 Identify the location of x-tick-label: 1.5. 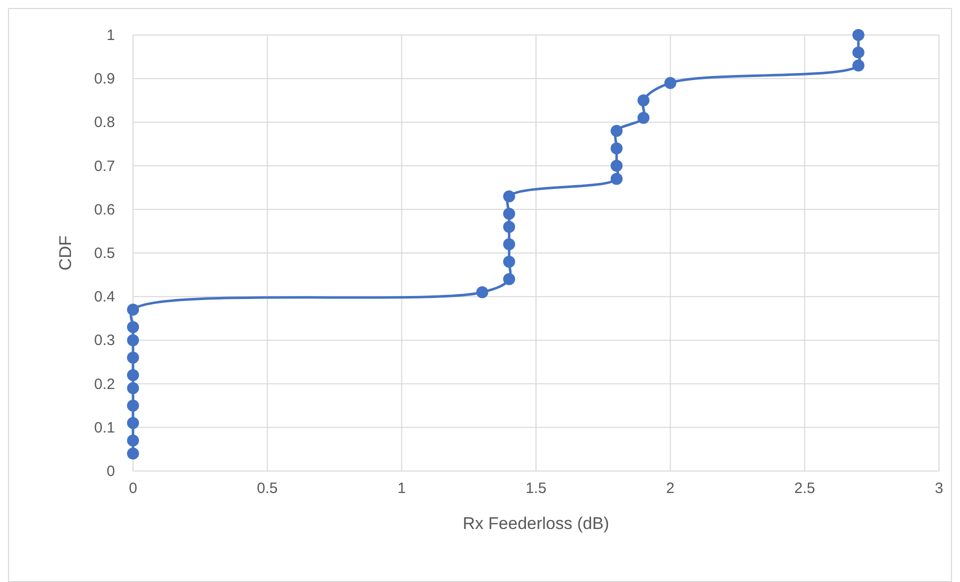
(536, 488).